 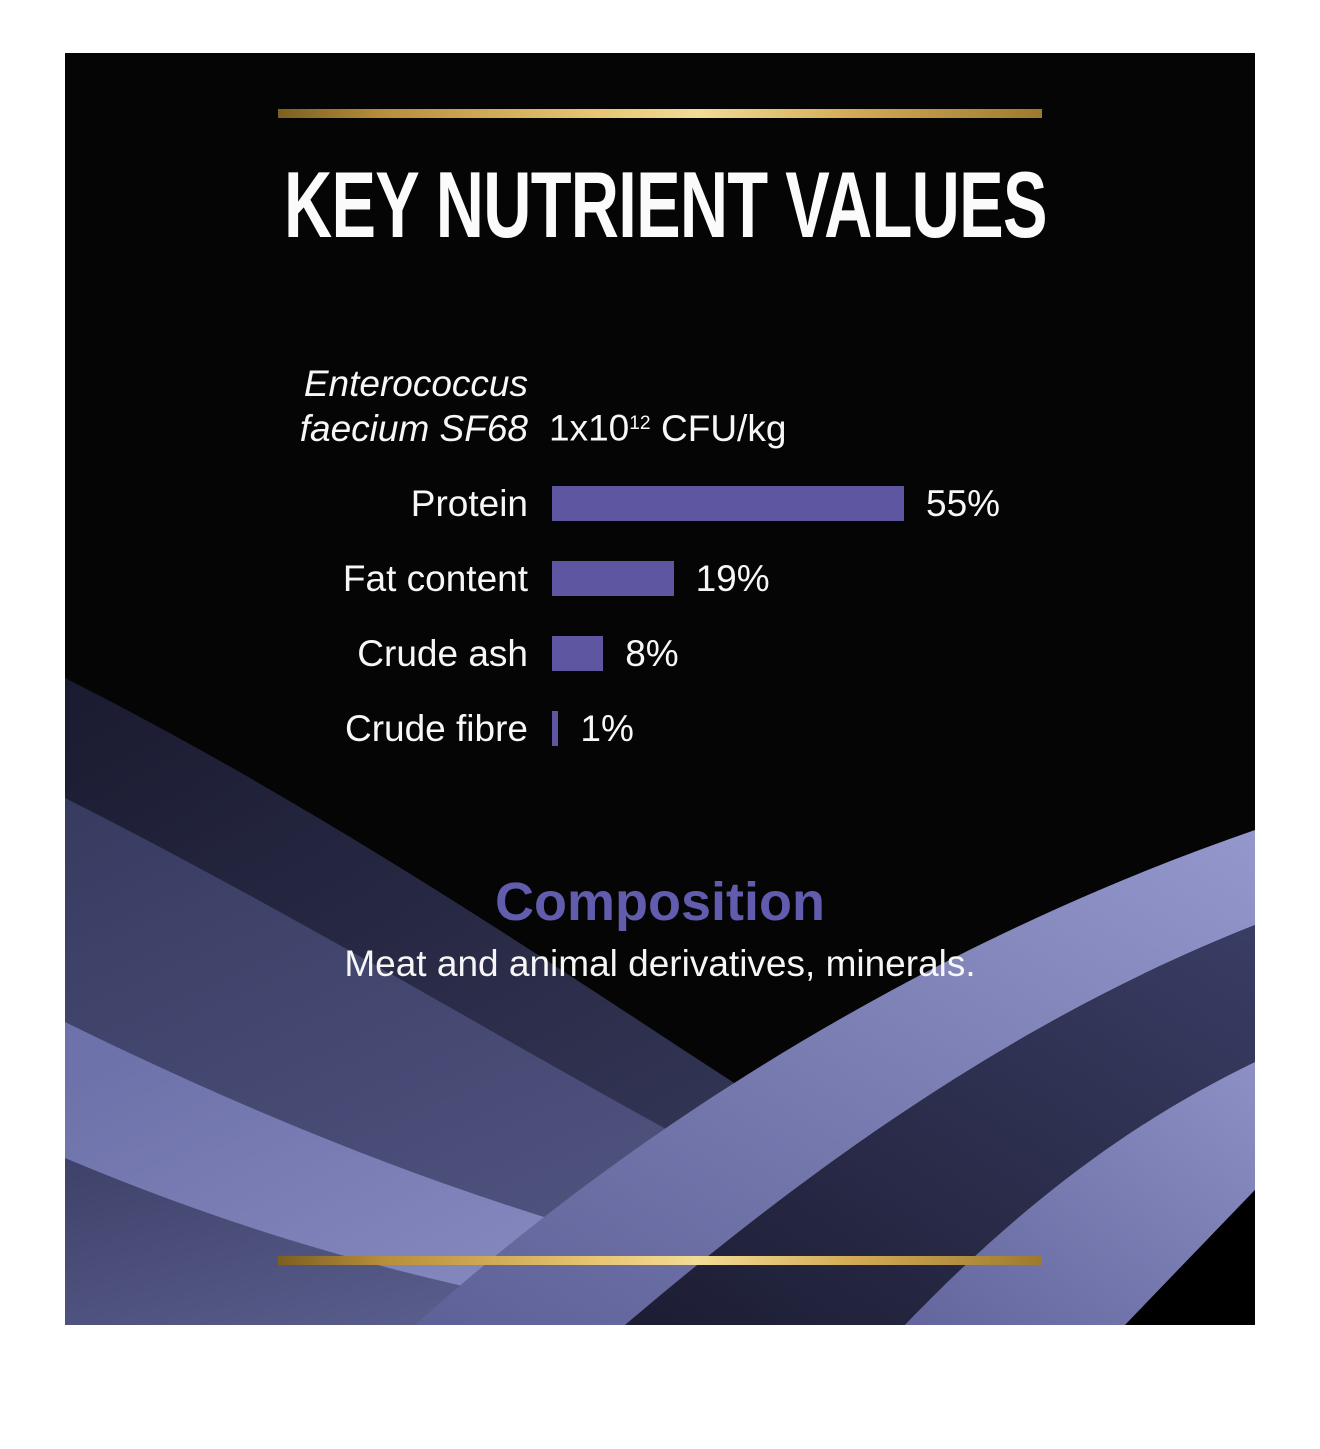 I want to click on composition-text: Meat and animal derivatives, minerals., so click(x=660, y=963).